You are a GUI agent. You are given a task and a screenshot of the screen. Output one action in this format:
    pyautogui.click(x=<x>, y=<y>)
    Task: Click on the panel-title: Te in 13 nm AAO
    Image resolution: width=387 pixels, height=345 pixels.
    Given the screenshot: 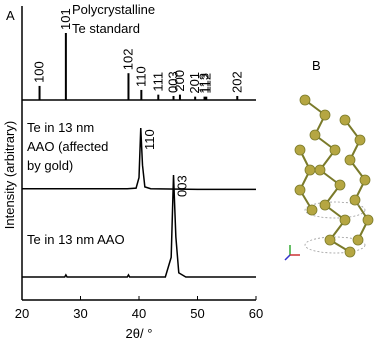 What is the action you would take?
    pyautogui.click(x=76, y=239)
    